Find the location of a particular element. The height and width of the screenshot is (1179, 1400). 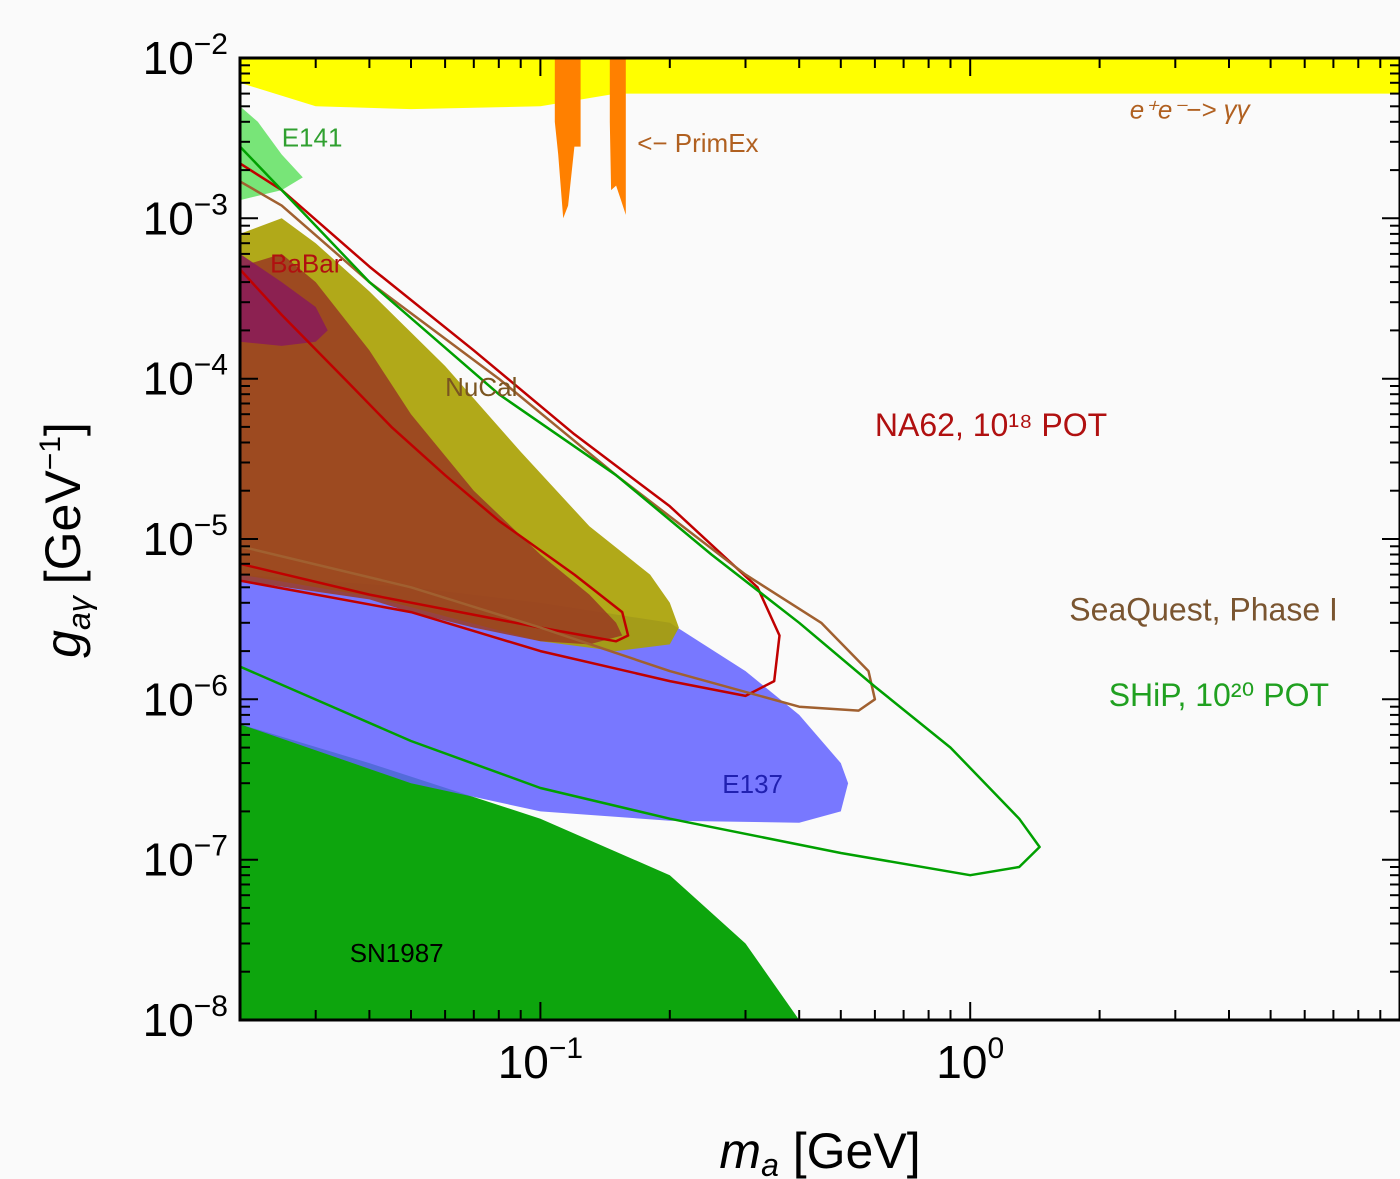

x-tick-label: 10⁰ is located at coordinates (970, 1060).